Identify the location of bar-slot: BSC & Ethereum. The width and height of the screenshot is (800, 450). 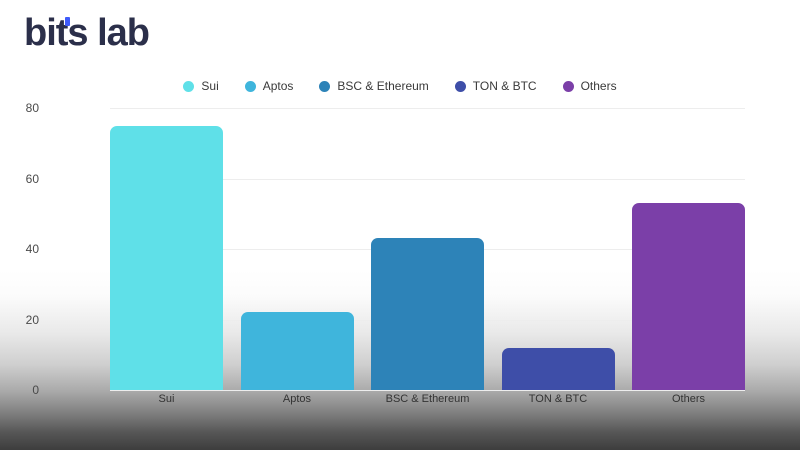
(427, 256).